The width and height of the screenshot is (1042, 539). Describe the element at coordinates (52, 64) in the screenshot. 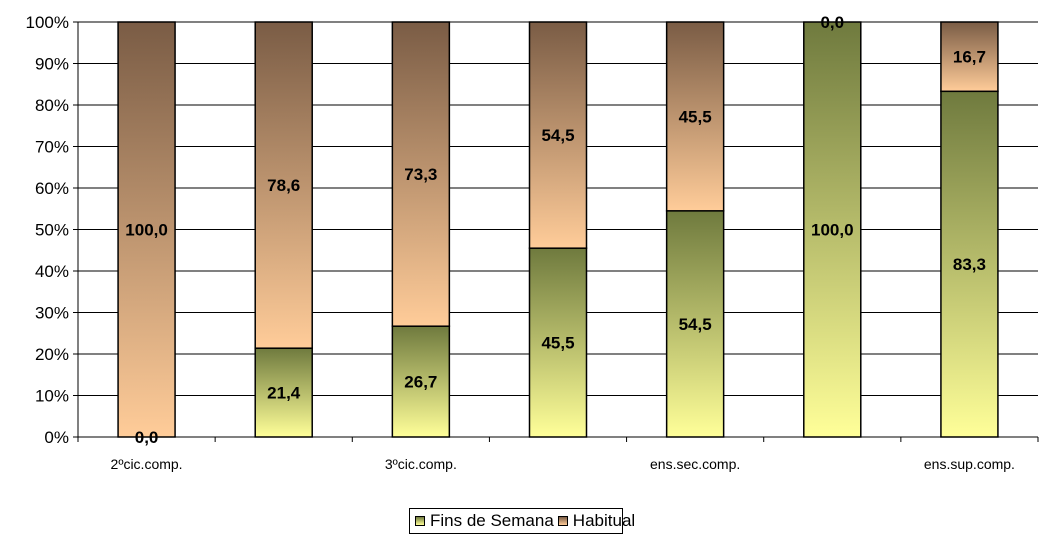

I see `y-tick-label: 90%` at that location.